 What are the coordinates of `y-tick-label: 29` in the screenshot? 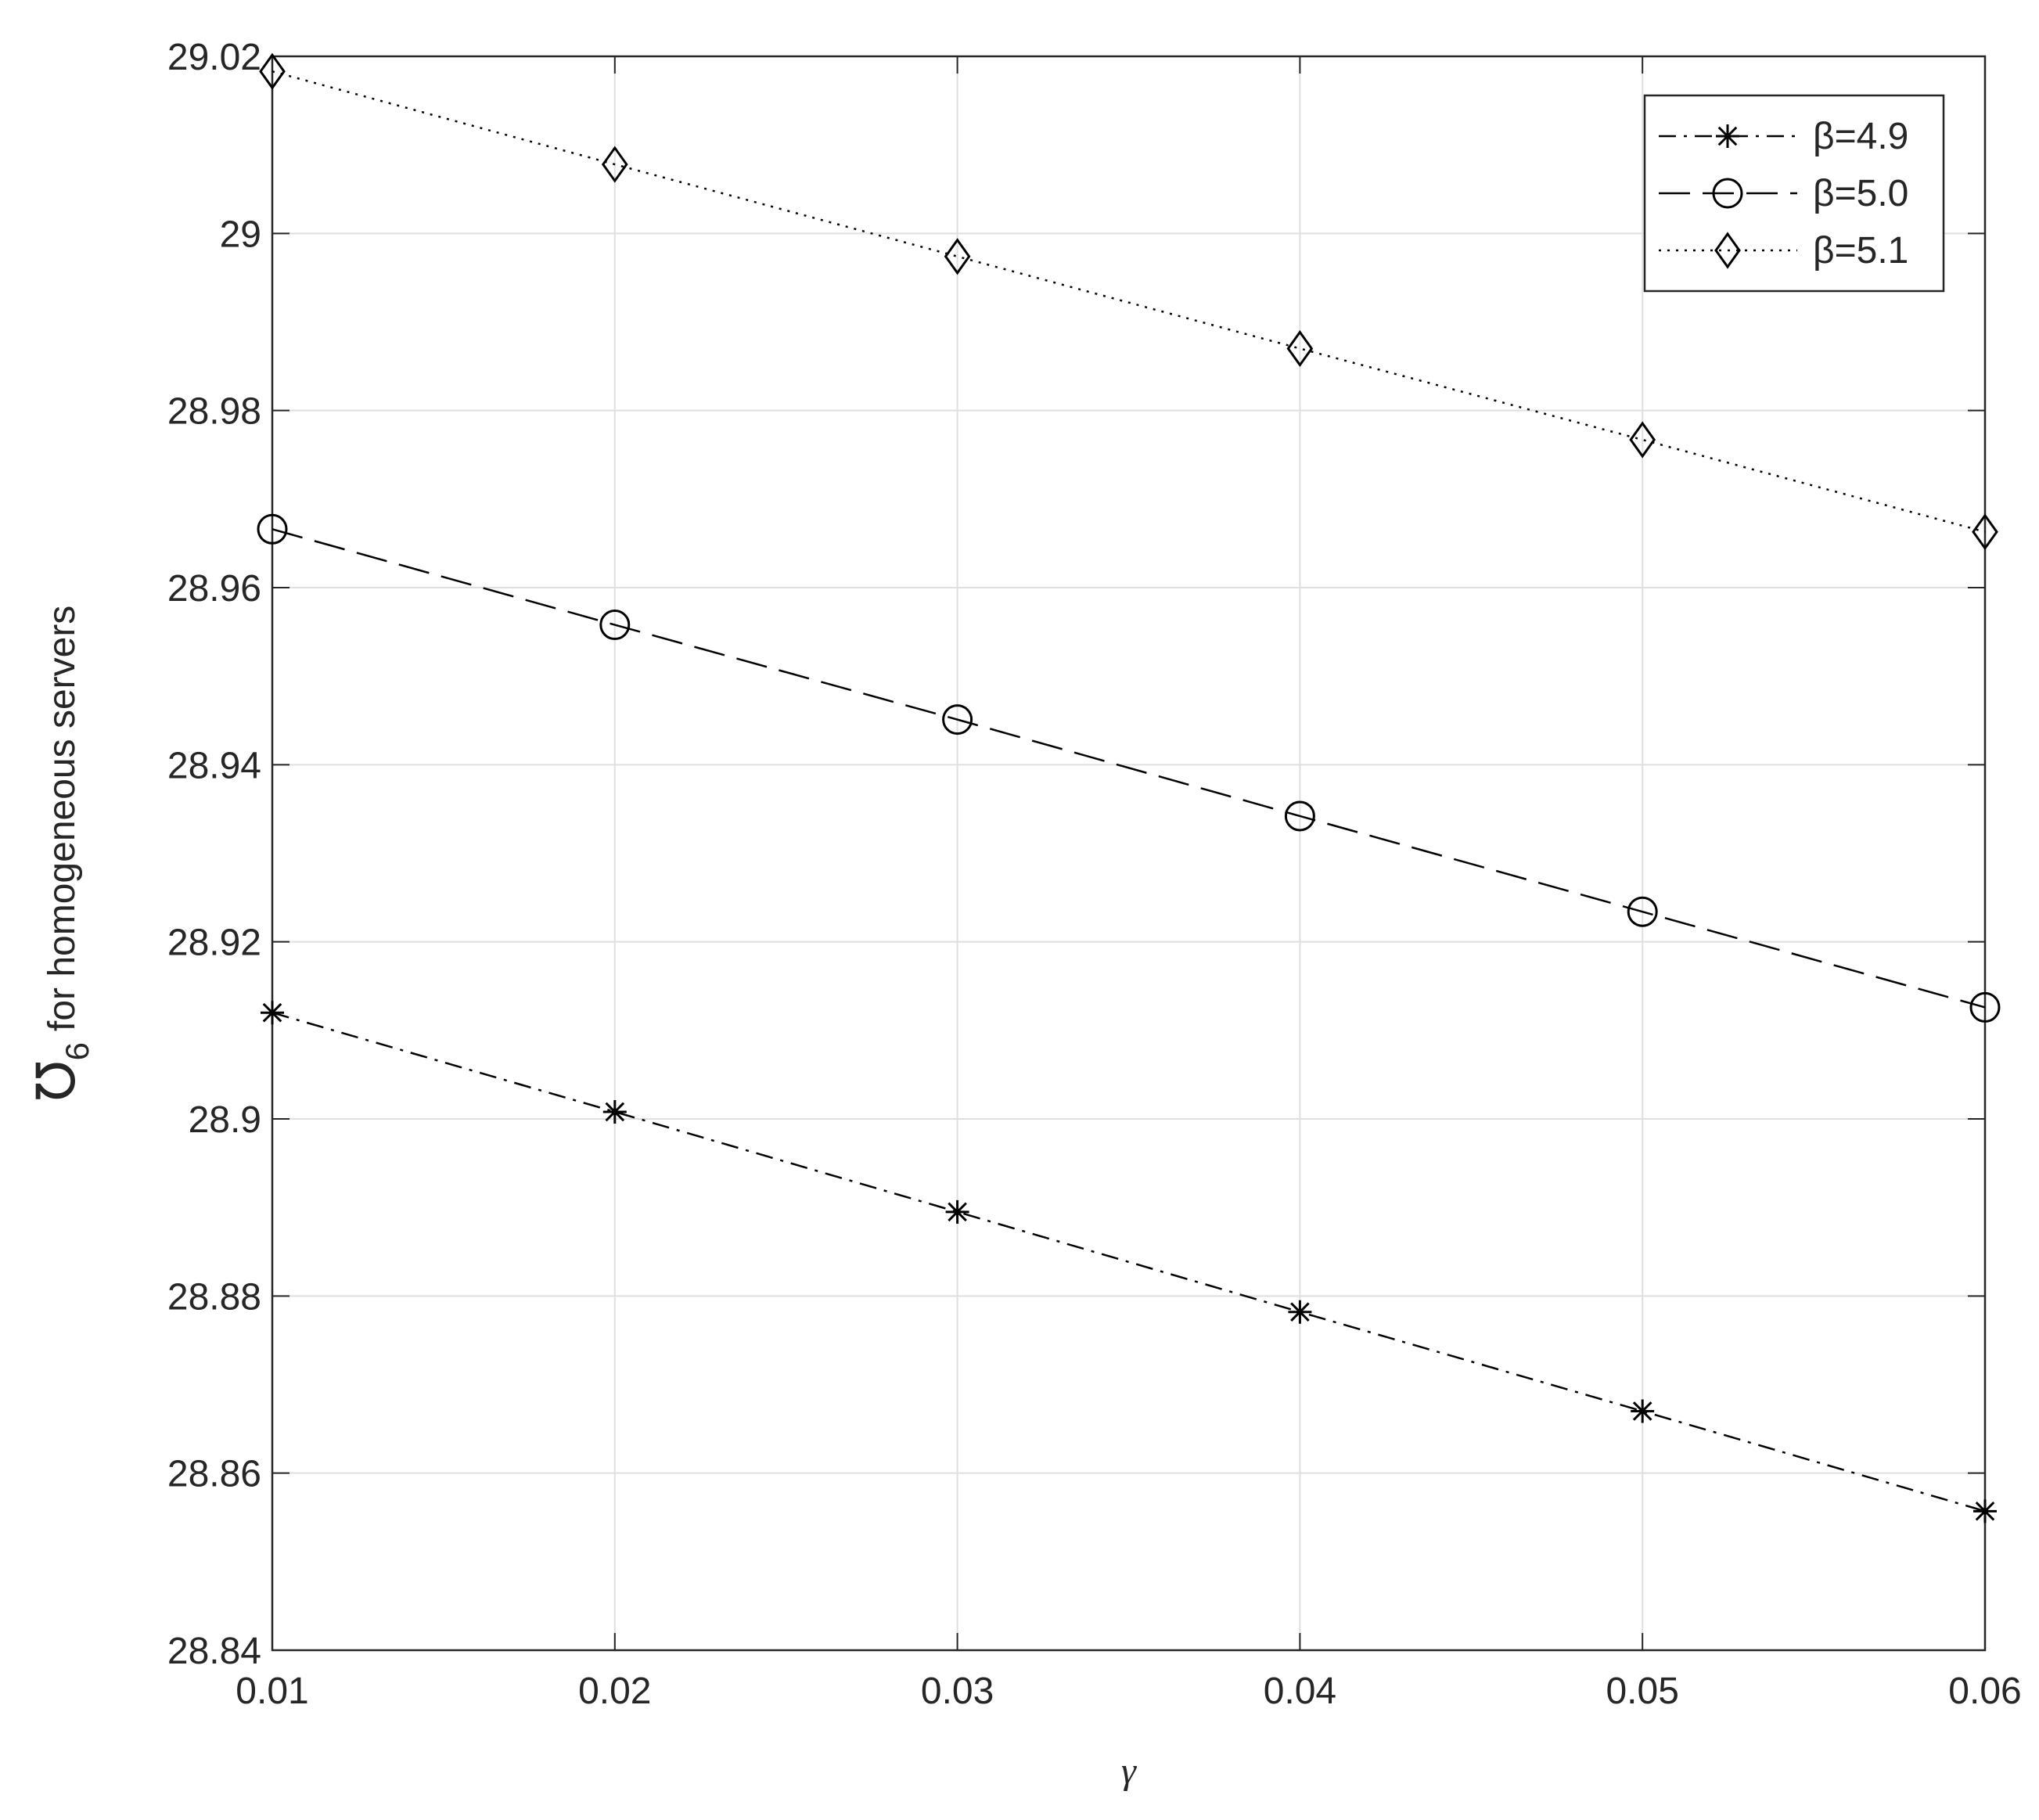 It's located at (240, 234).